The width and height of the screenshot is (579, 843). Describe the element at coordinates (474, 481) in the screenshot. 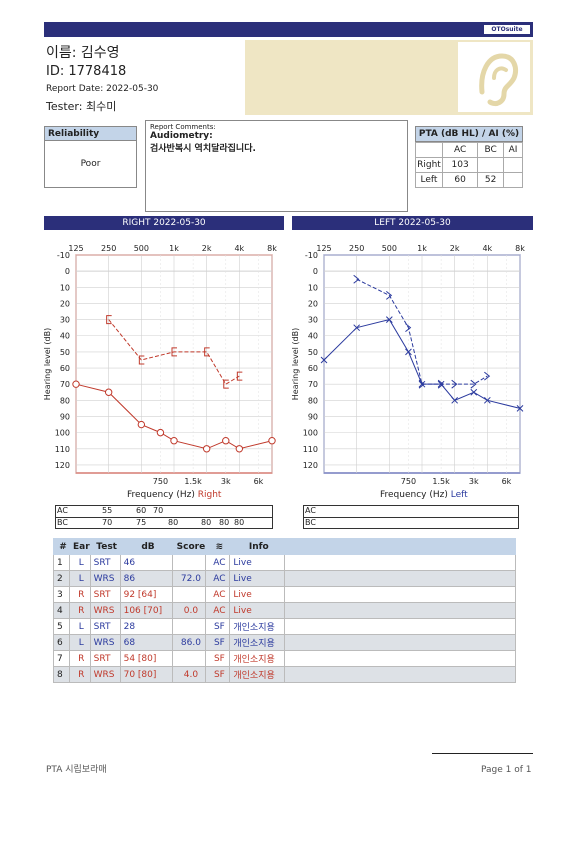

I see `x-tick-label: 3k` at that location.